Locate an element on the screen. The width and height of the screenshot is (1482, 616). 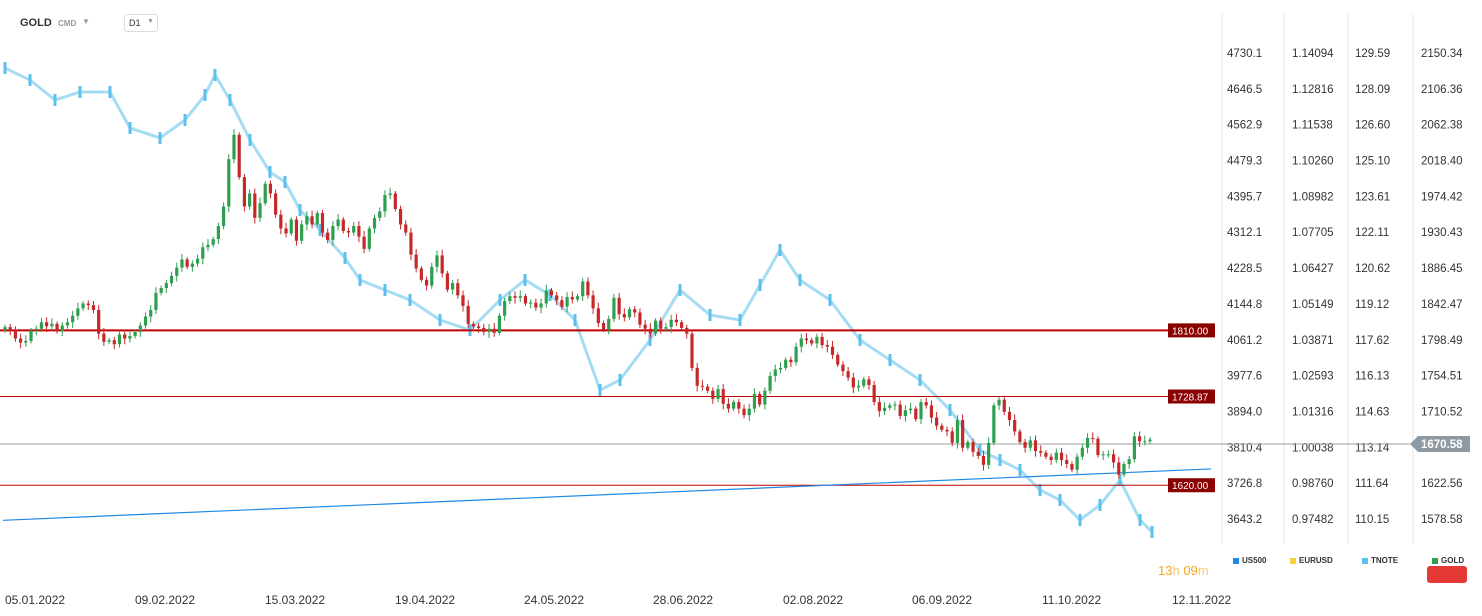
x-axis-label: 24.05.2022 is located at coordinates (554, 600).